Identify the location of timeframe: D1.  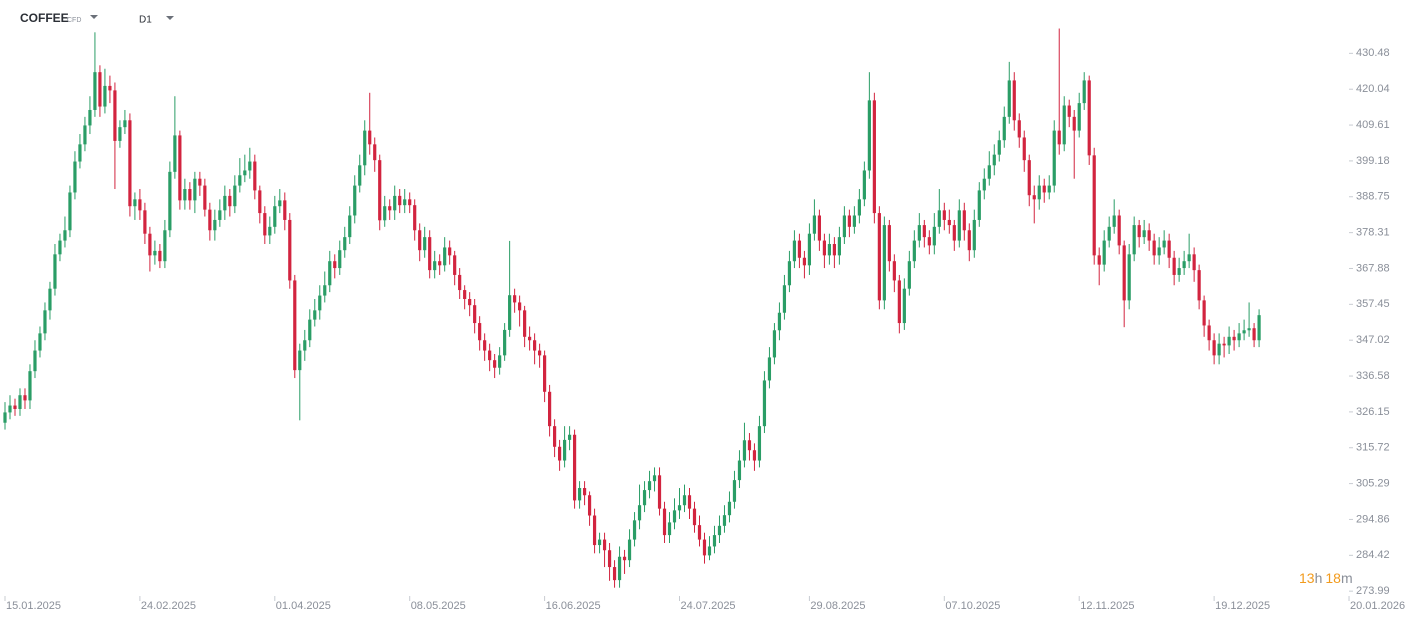
(145, 20).